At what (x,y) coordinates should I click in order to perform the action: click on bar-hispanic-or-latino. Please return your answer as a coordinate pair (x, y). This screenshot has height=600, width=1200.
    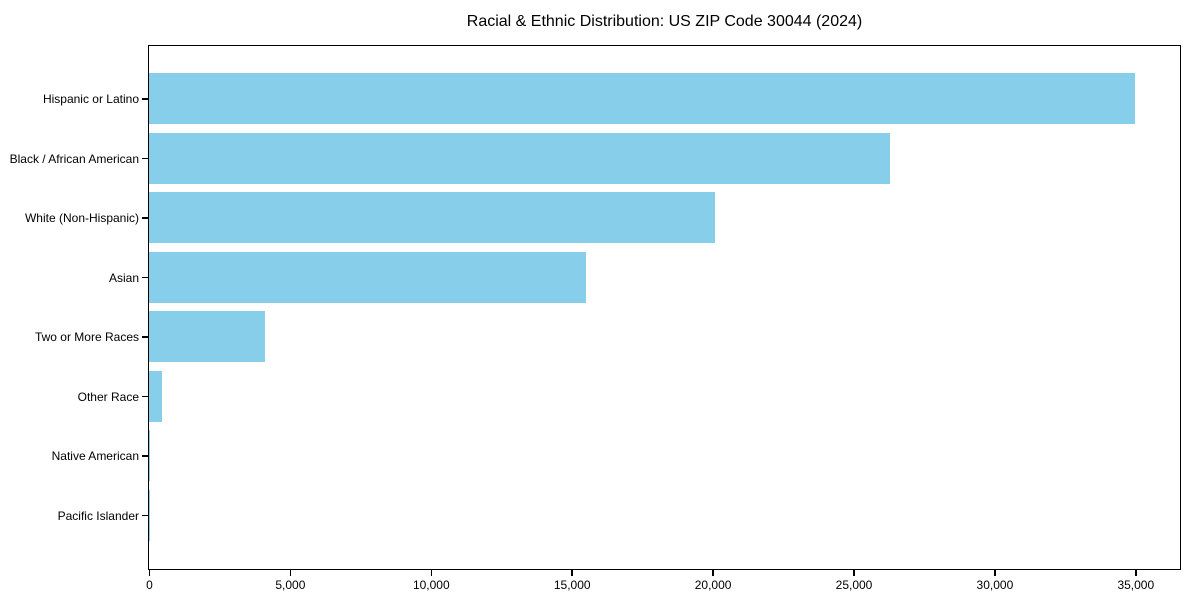
    Looking at the image, I should click on (642, 98).